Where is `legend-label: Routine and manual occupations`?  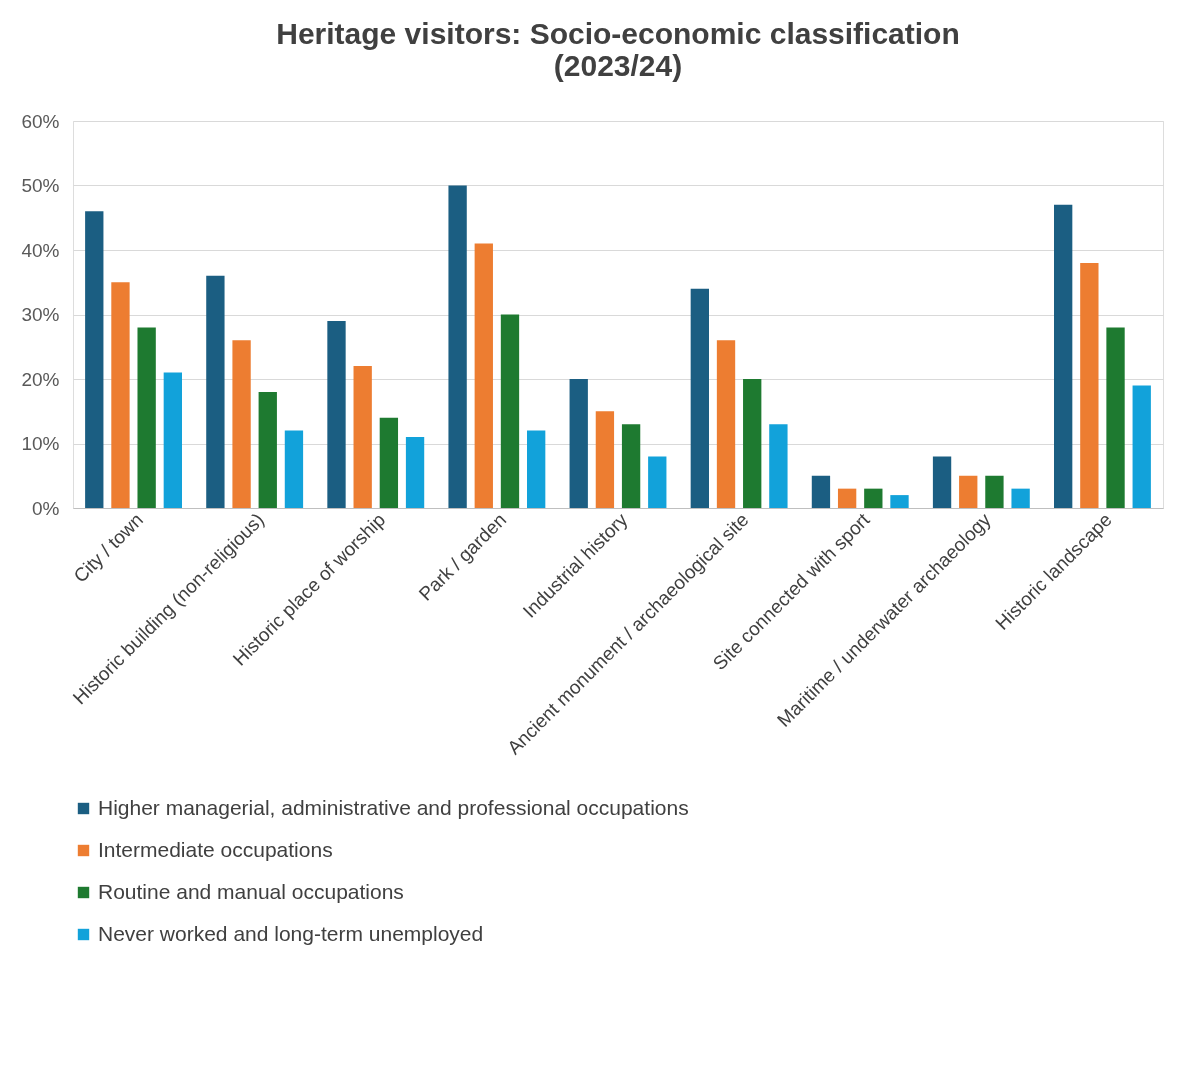
legend-label: Routine and manual occupations is located at coordinates (251, 891).